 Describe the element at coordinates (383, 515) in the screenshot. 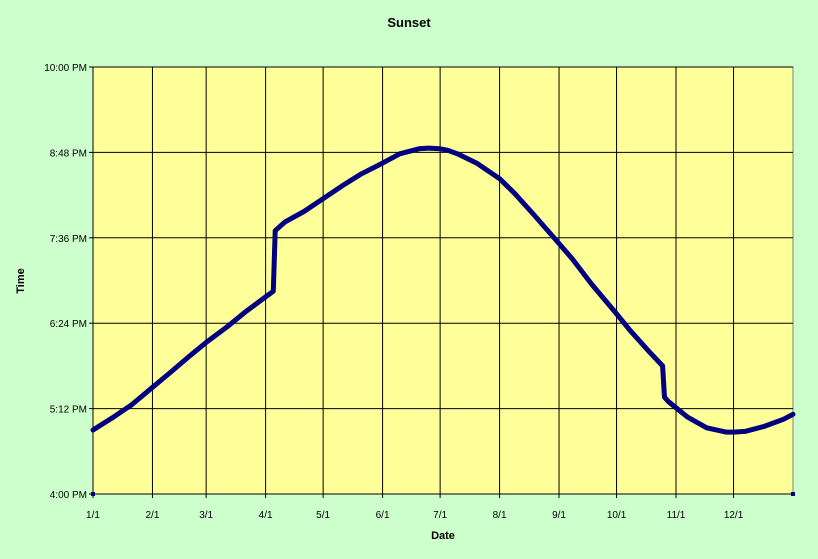

I see `x-tick-label: 6/1` at that location.